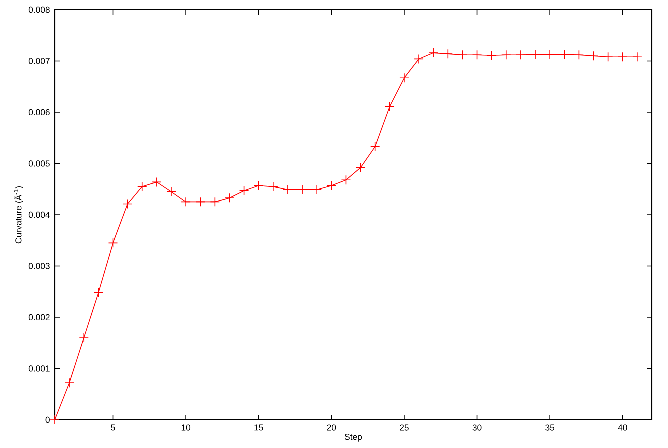 This screenshot has height=448, width=668. Describe the element at coordinates (186, 427) in the screenshot. I see `x-tick-label: 10` at that location.